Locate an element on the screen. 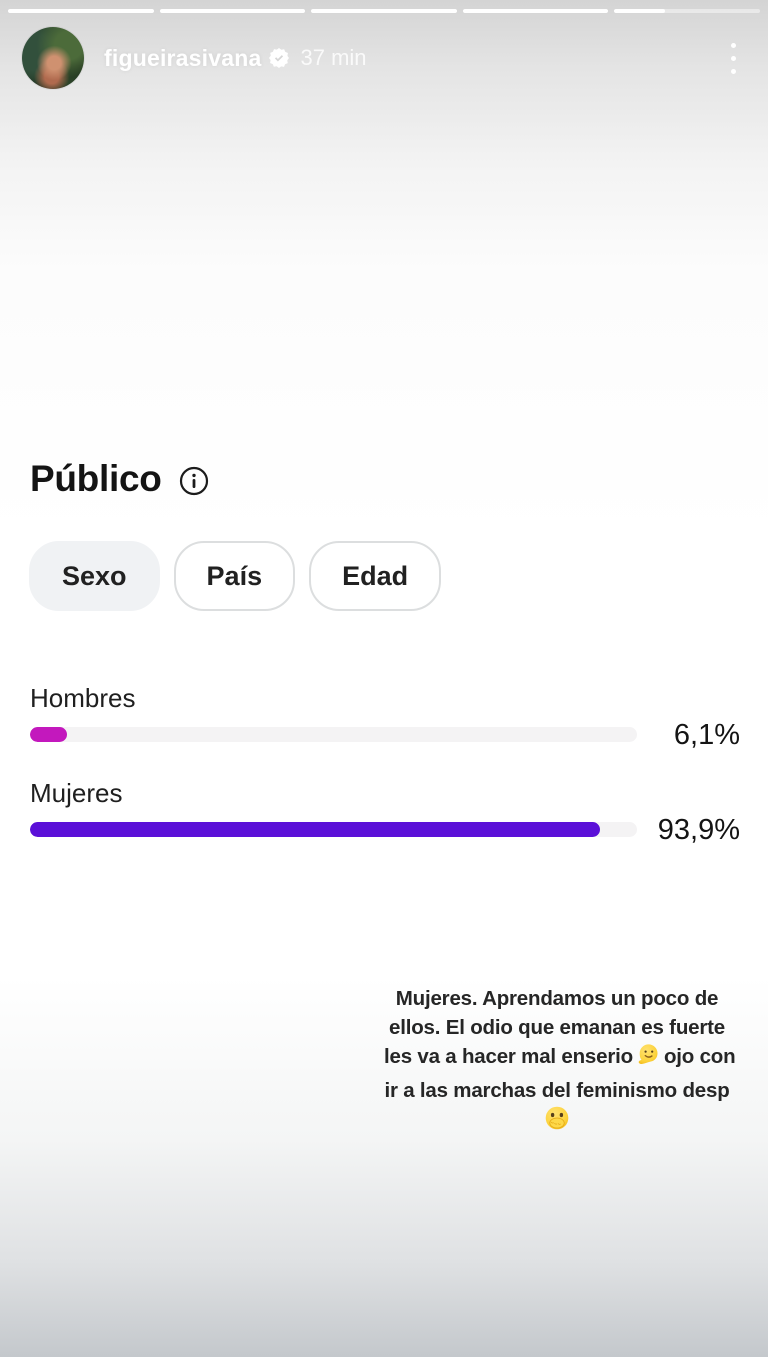 Image resolution: width=768 pixels, height=1357 pixels. info-icon is located at coordinates (194, 481).